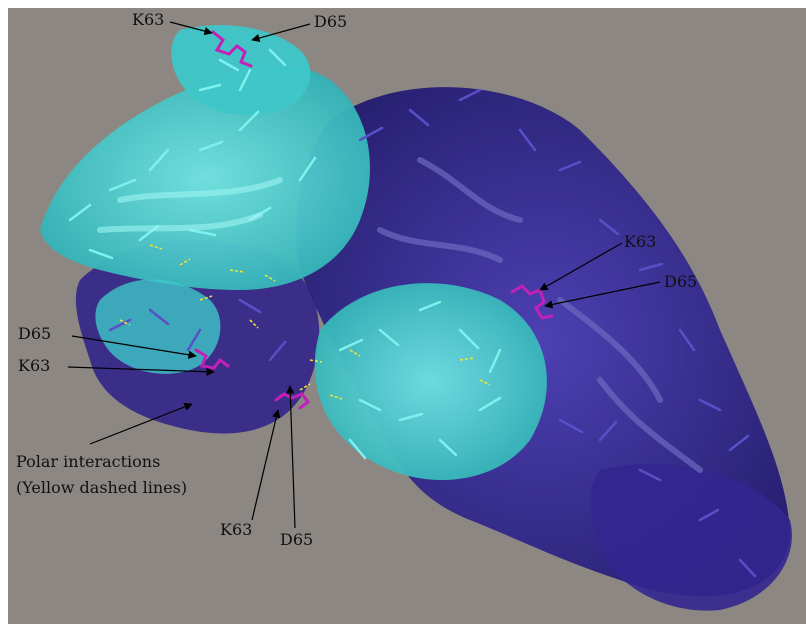 This screenshot has height=624, width=806. What do you see at coordinates (134, 347) in the screenshot?
I see `arrow-left-d65` at bounding box center [134, 347].